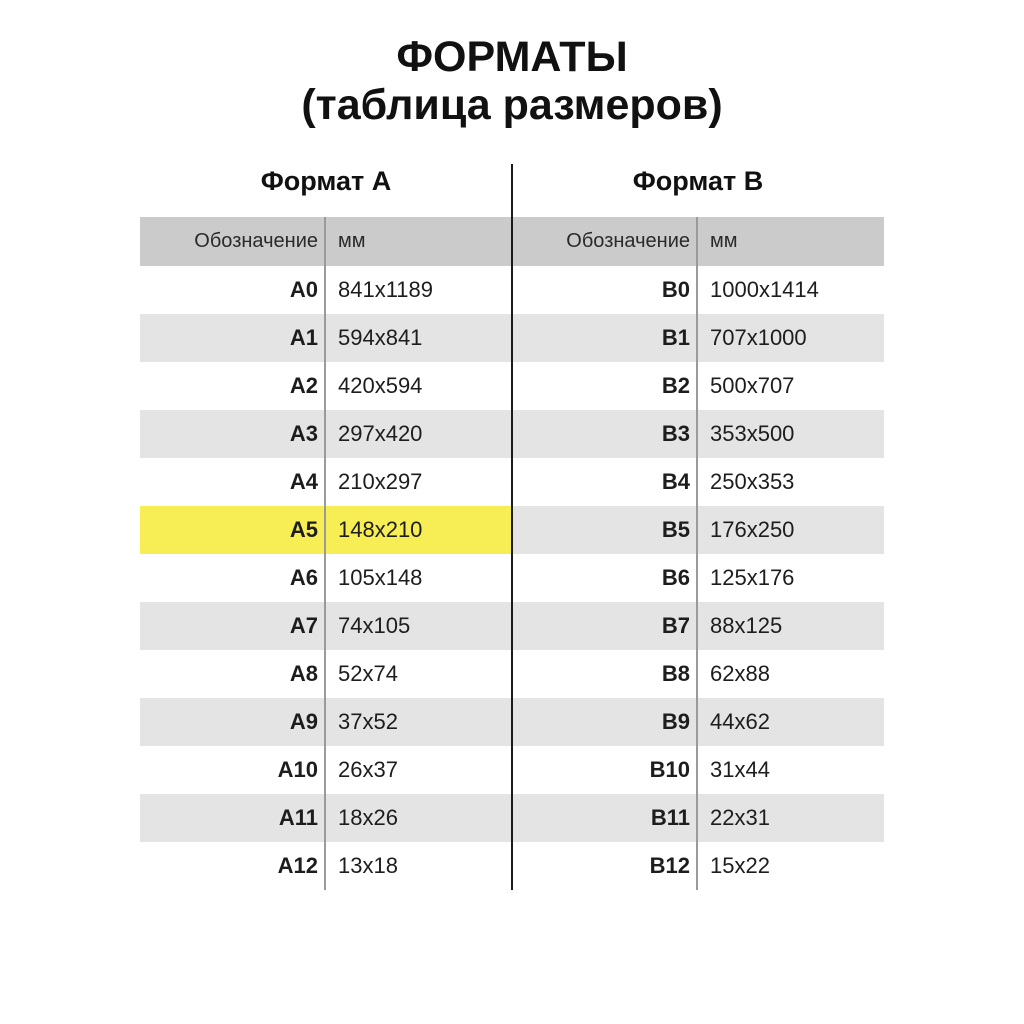 The width and height of the screenshot is (1024, 1024). Describe the element at coordinates (325, 553) in the screenshot. I see `column-divider-line-a` at that location.